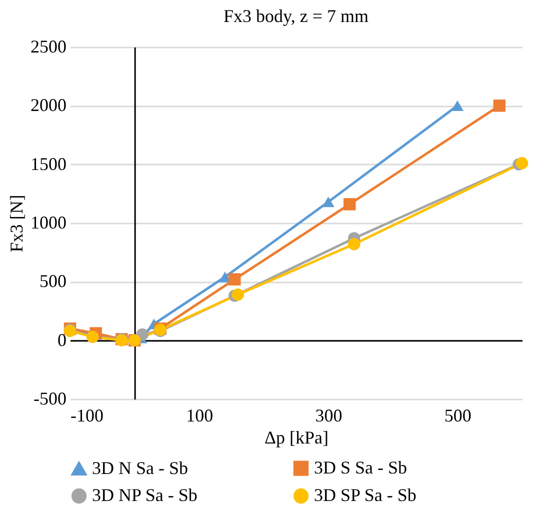  I want to click on x-tick-label: 300, so click(328, 416).